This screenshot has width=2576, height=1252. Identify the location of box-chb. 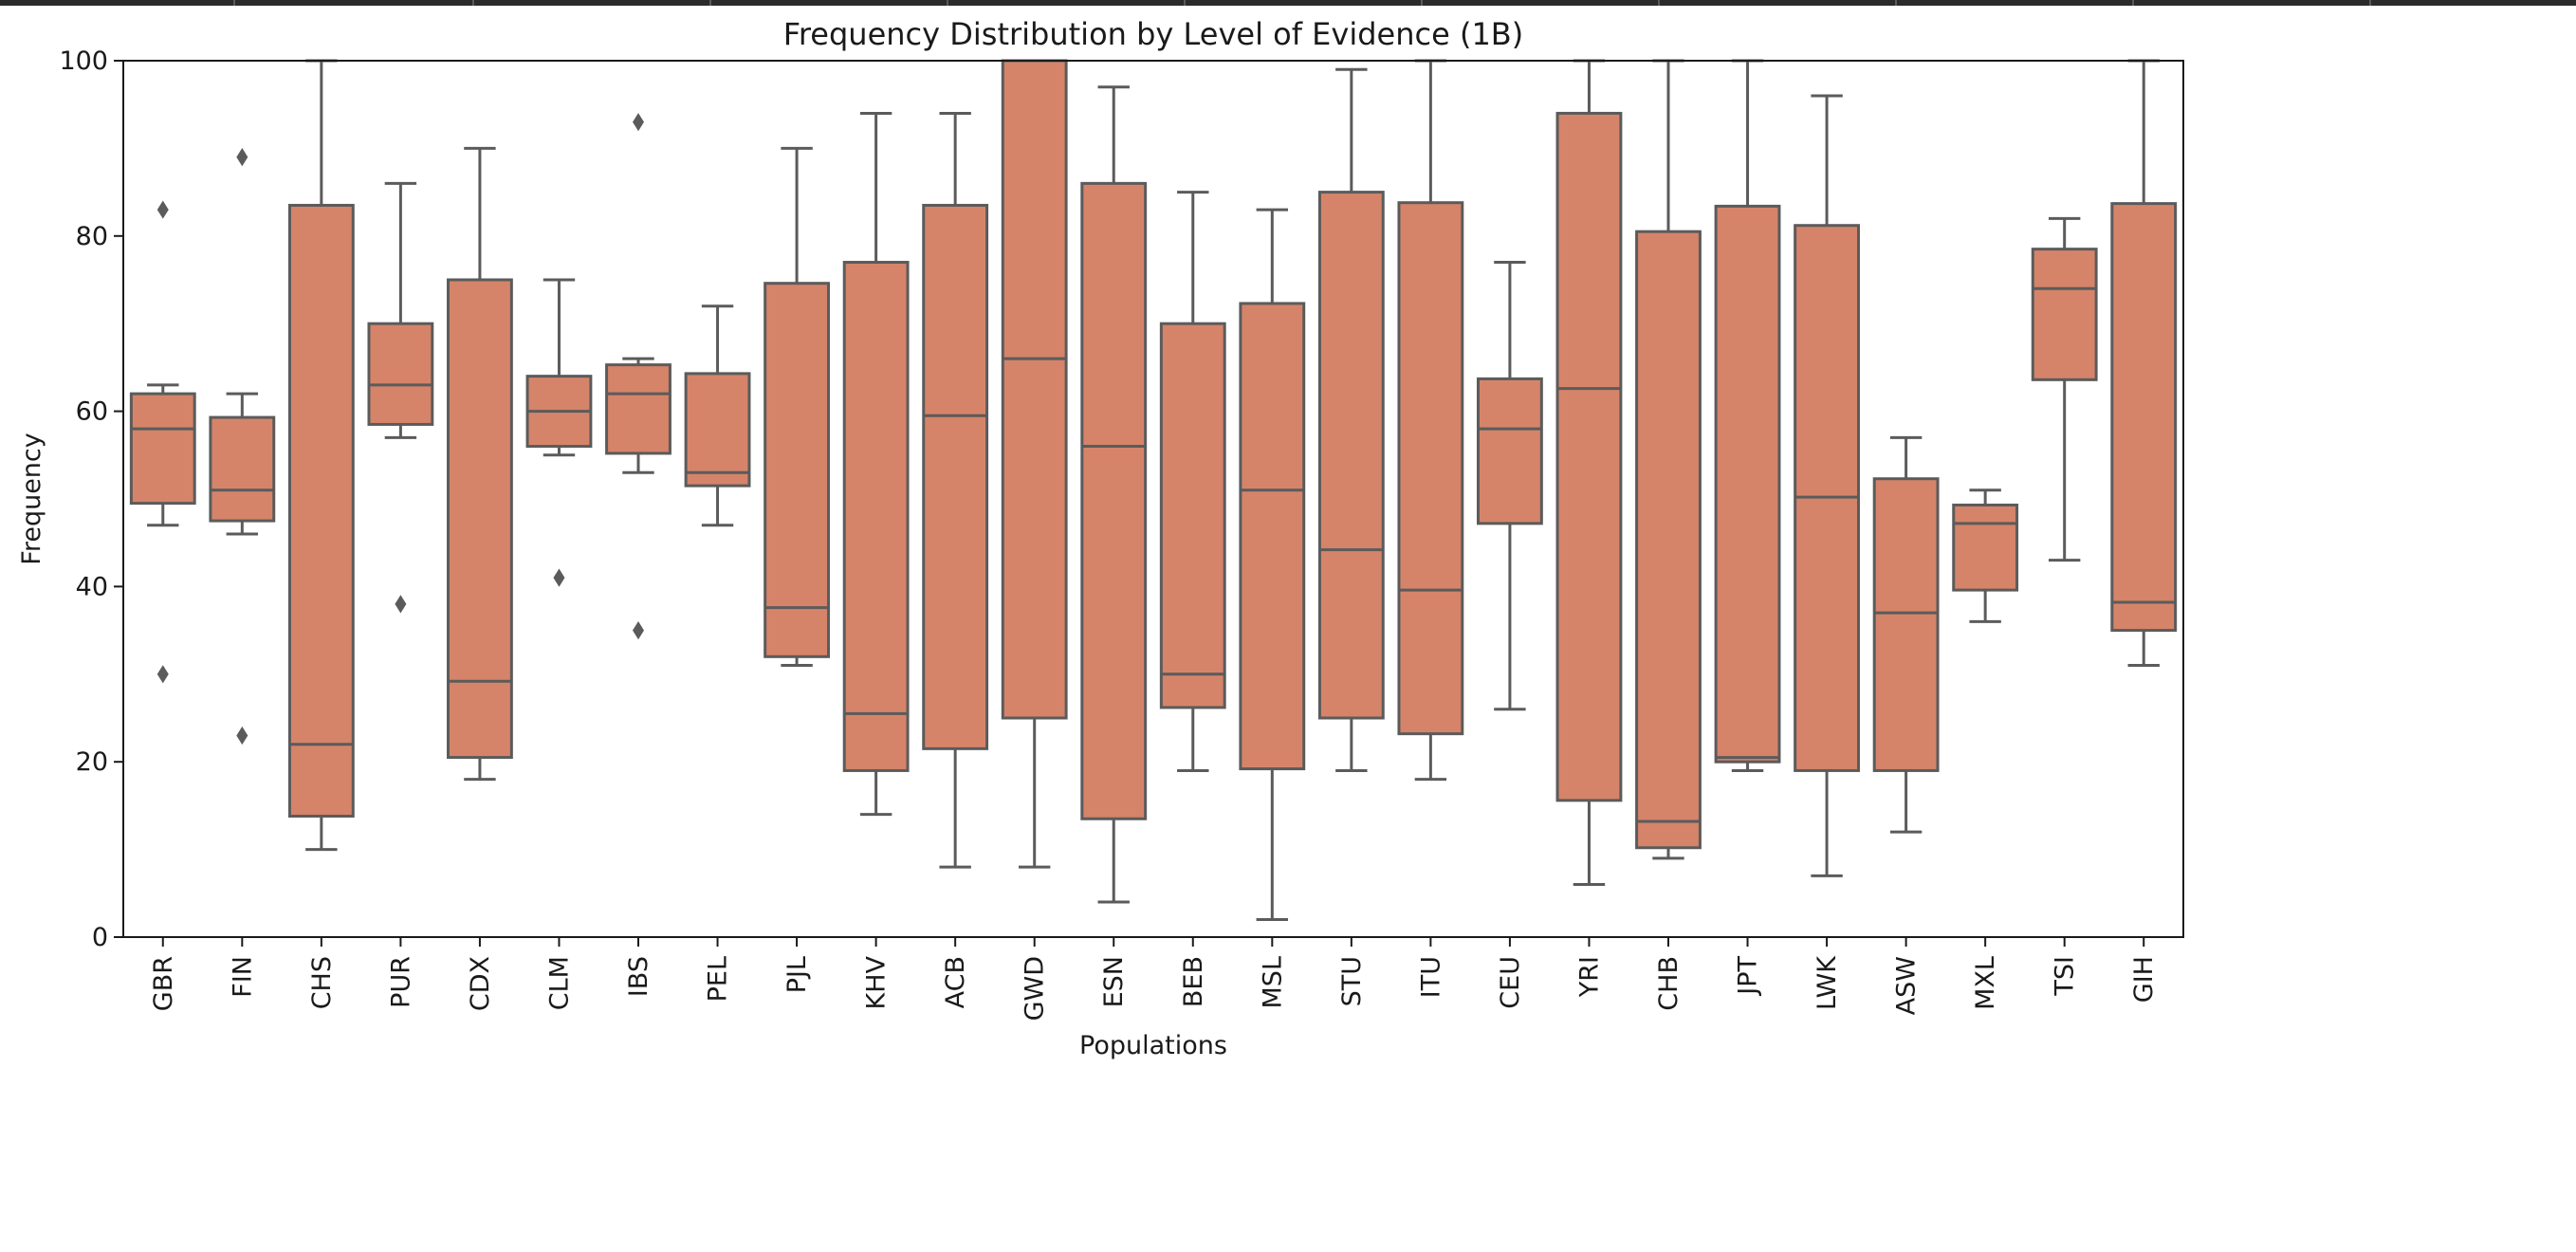
(1668, 459).